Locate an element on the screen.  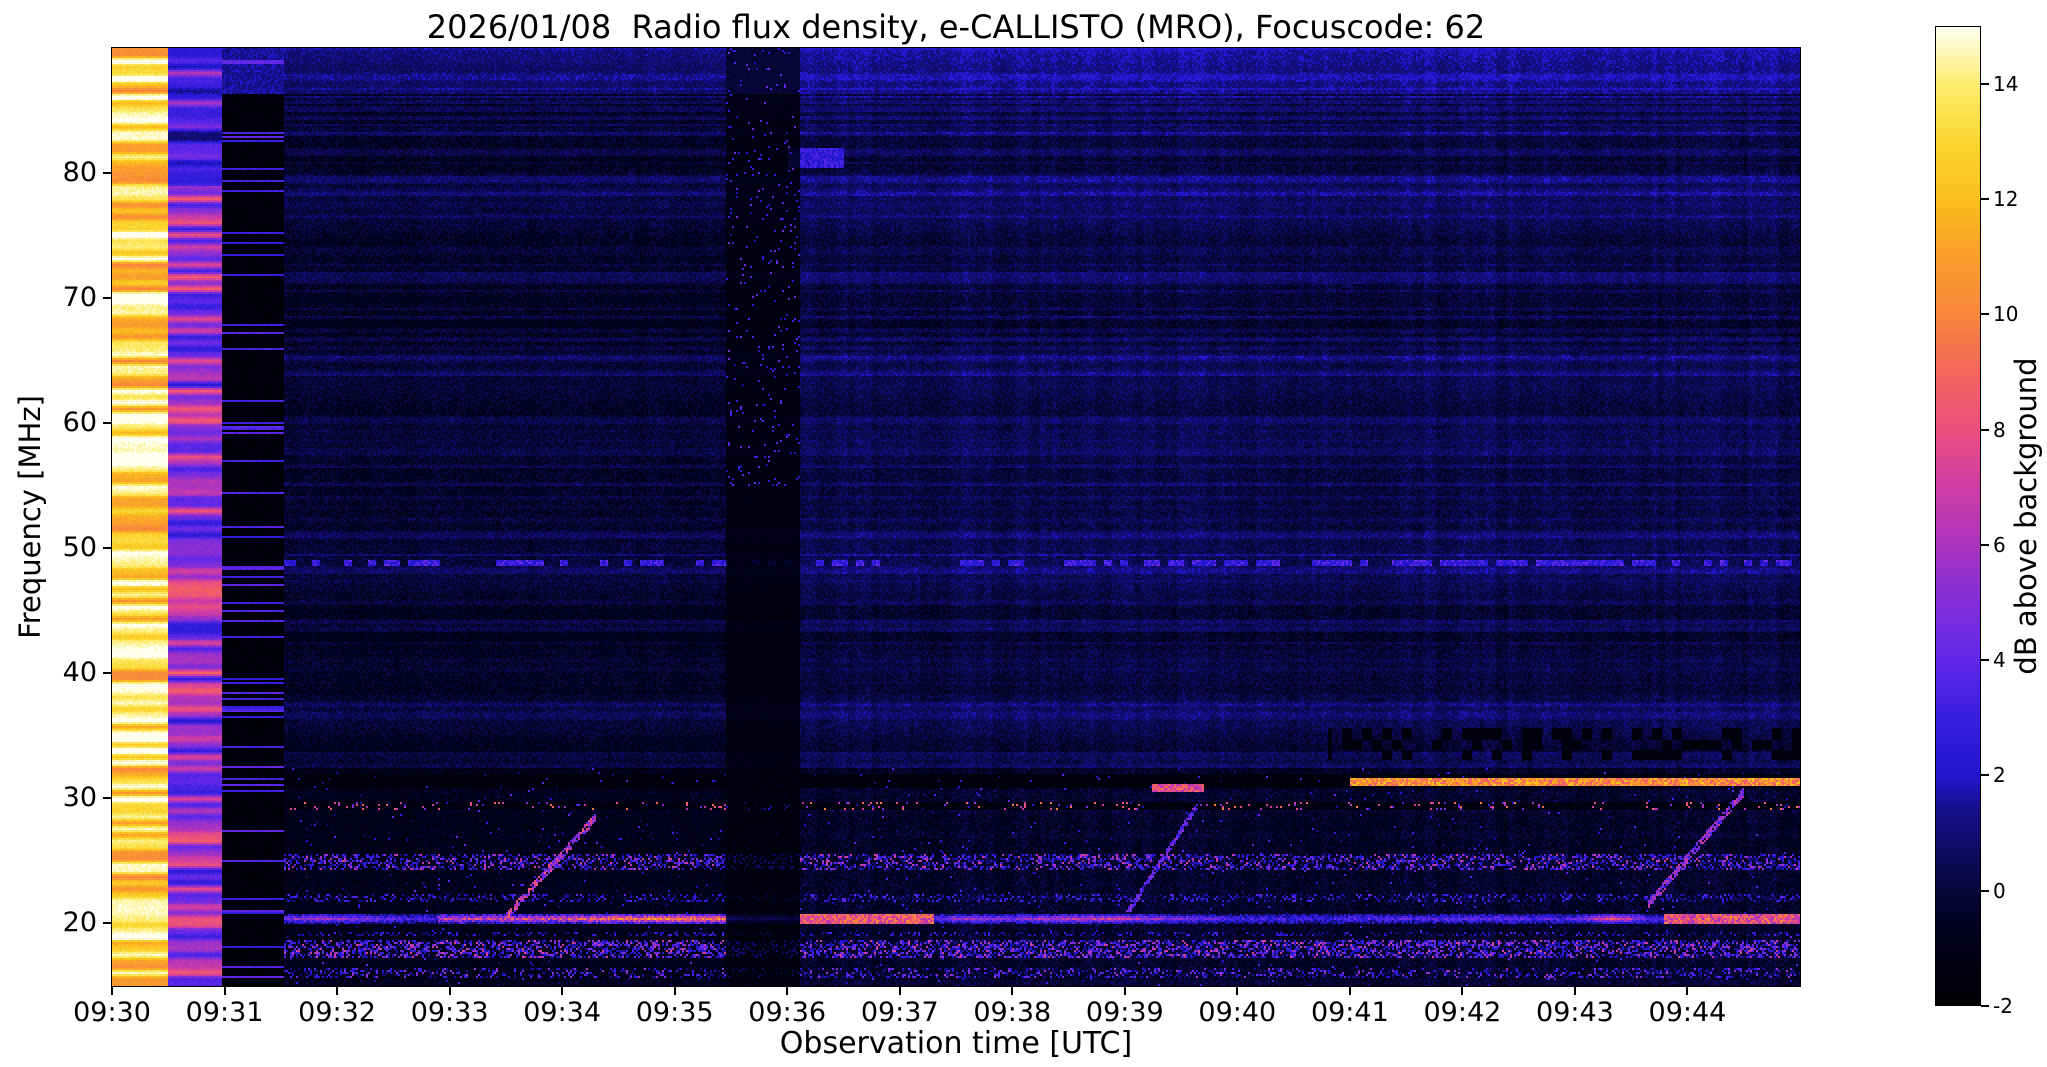
colorbar-tick-label: 12 is located at coordinates (2006, 198).